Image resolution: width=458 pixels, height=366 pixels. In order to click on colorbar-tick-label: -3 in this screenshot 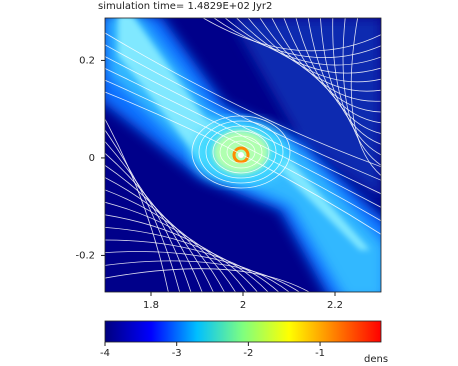, I will do `click(177, 353)`.